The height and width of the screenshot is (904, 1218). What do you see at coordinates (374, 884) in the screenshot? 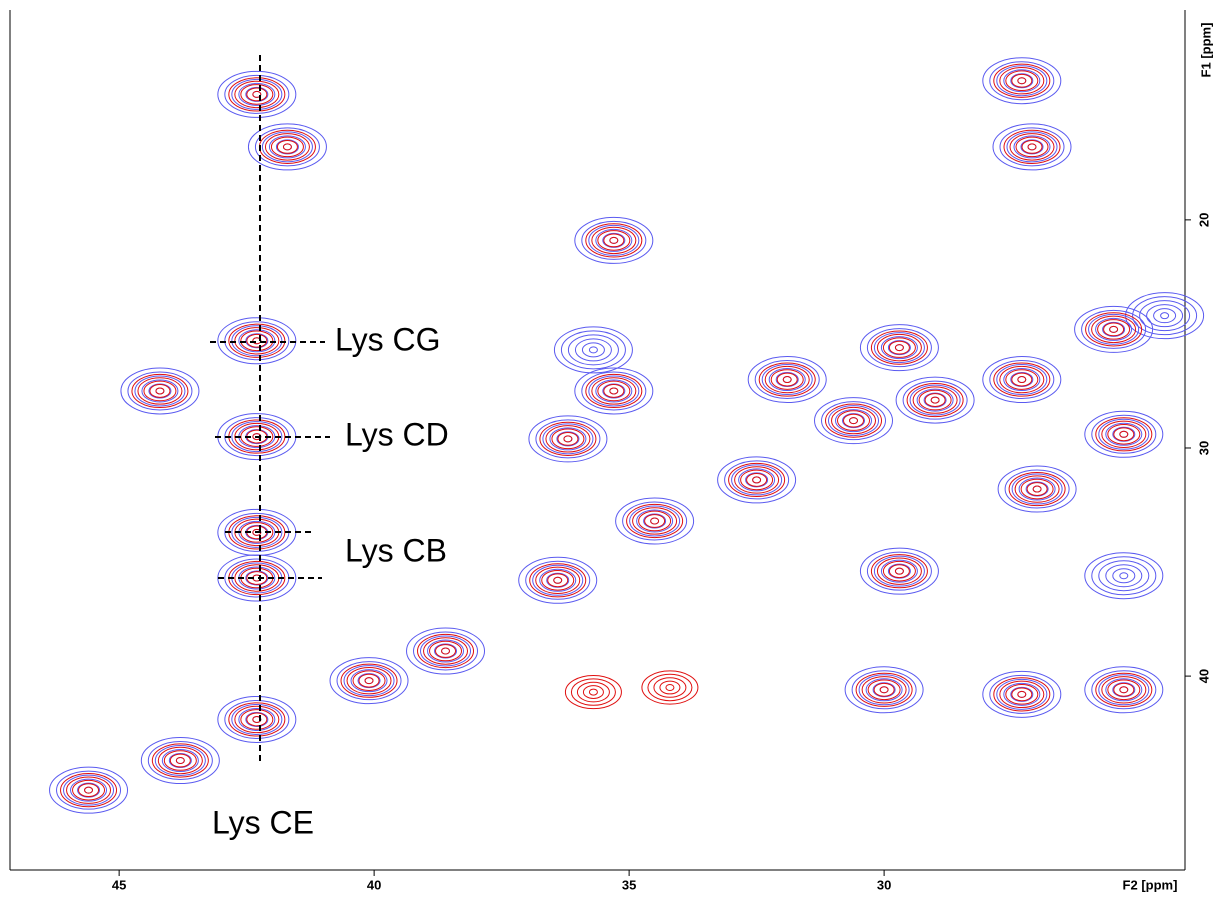
I see `x-tick-label: 40` at bounding box center [374, 884].